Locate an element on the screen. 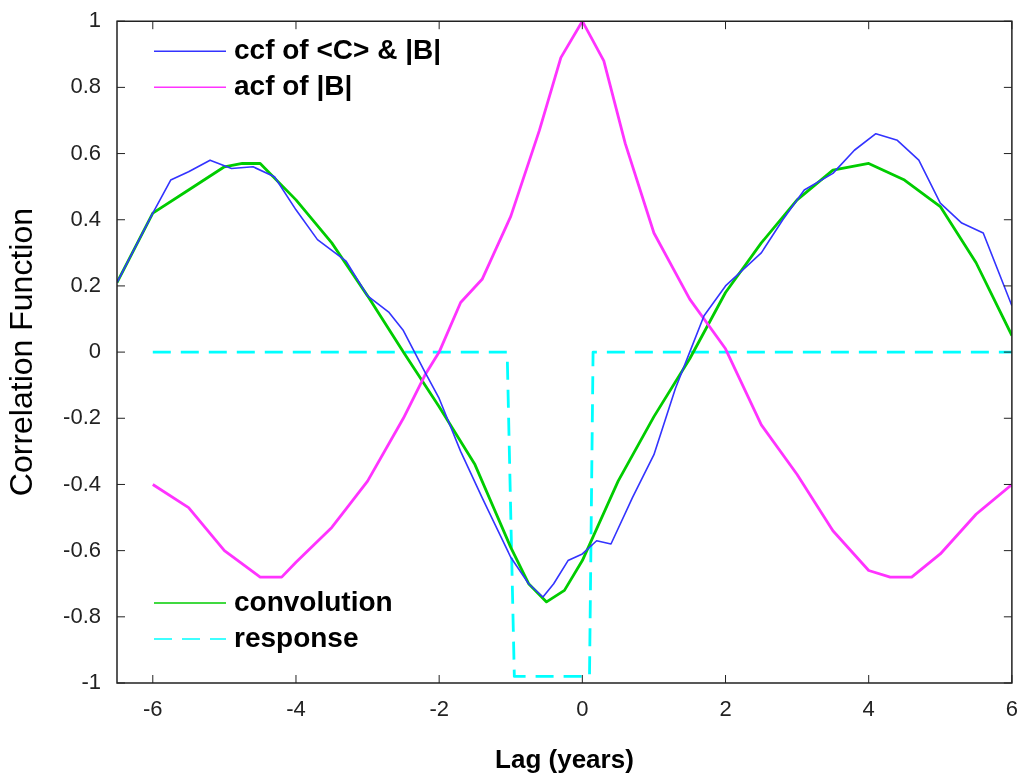 This screenshot has width=1024, height=780. y-tick-label: -1 is located at coordinates (91, 682).